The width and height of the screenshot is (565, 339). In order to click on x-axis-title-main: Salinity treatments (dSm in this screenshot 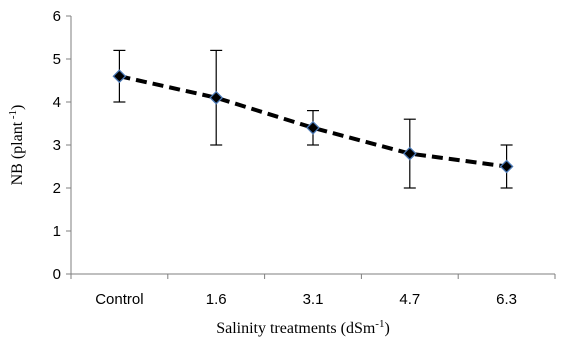, I will do `click(296, 328)`.